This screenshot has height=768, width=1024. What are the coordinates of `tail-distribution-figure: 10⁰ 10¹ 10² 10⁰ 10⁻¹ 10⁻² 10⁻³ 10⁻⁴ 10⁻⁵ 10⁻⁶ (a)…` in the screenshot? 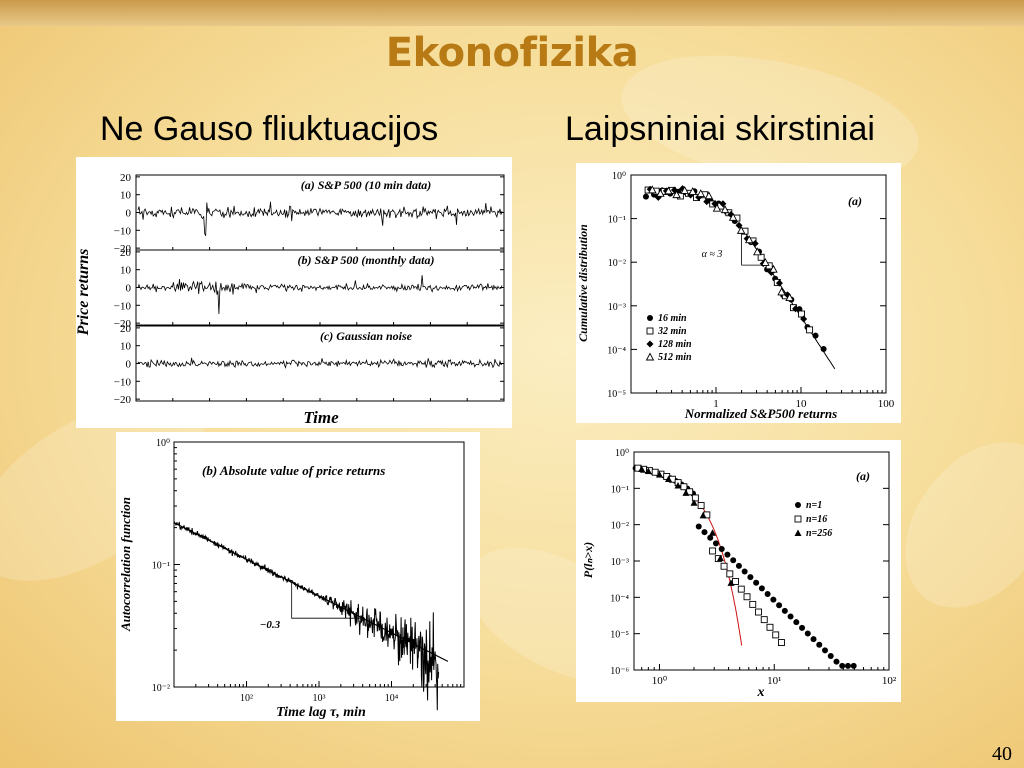 It's located at (738, 571).